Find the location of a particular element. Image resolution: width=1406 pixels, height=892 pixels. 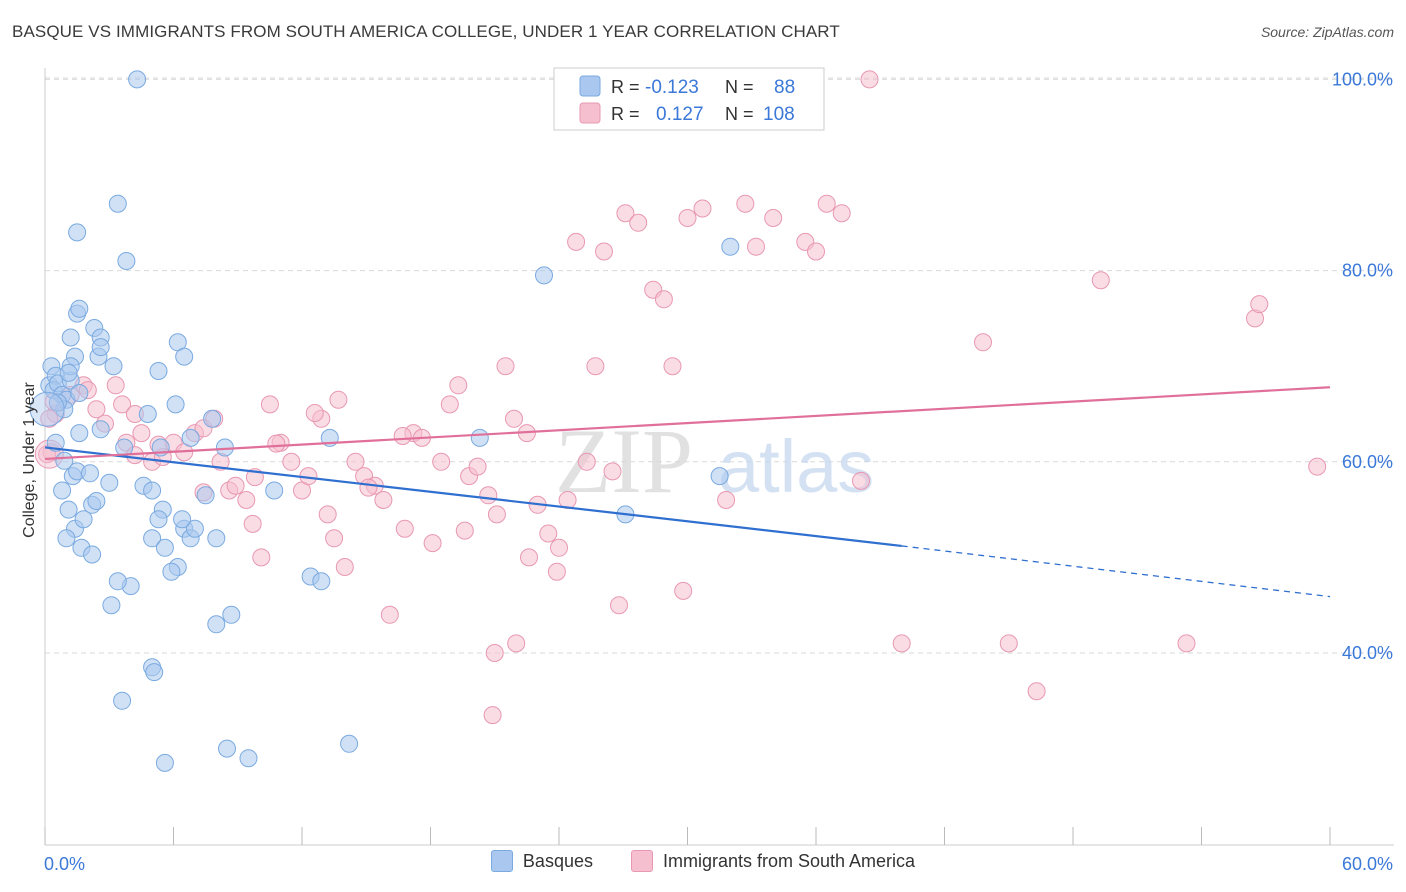

x-tick-label: 0.0% is located at coordinates (64, 864).